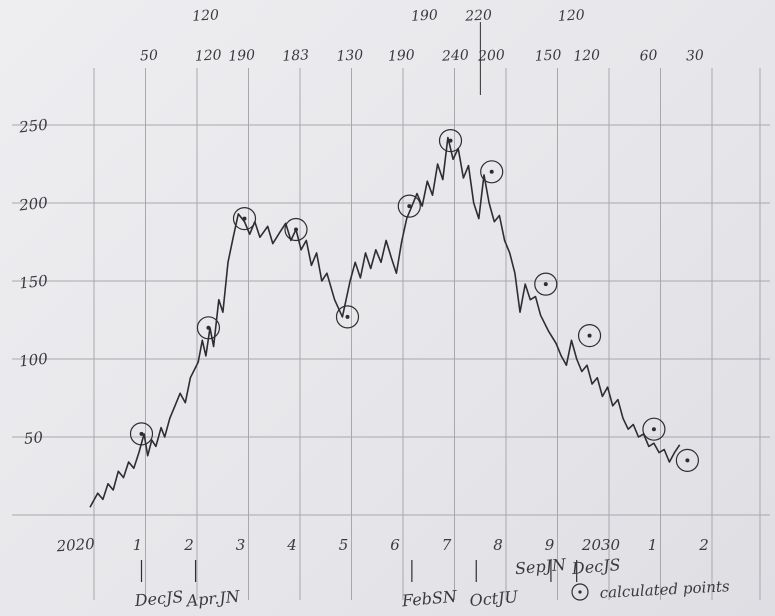 The width and height of the screenshot is (775, 616). I want to click on x-tick-label: 2020, so click(75, 545).